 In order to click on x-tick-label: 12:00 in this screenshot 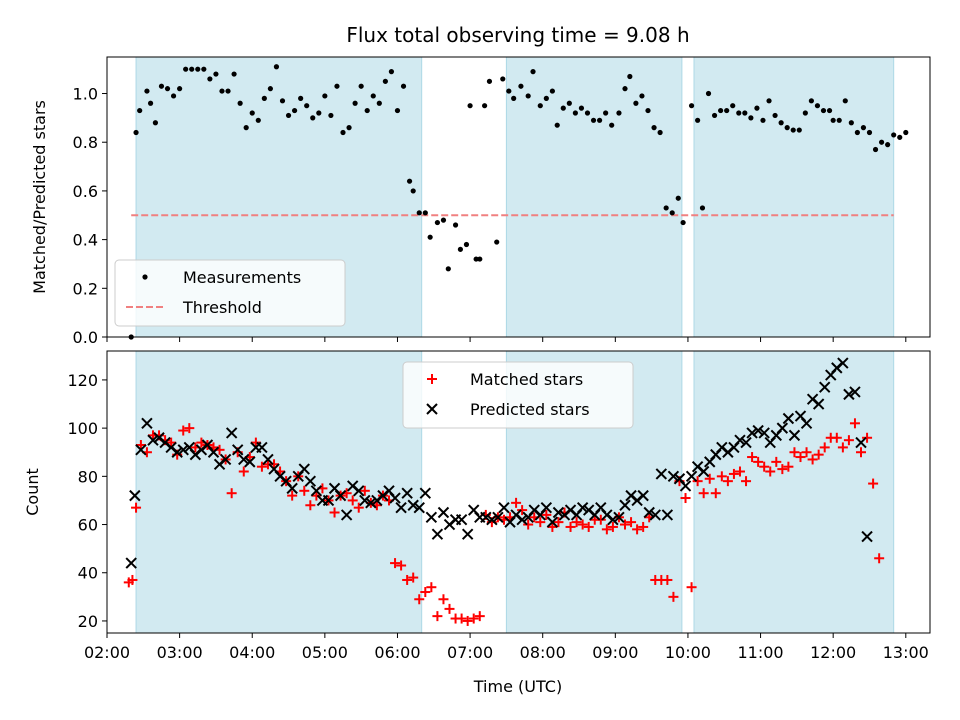, I will do `click(833, 652)`.